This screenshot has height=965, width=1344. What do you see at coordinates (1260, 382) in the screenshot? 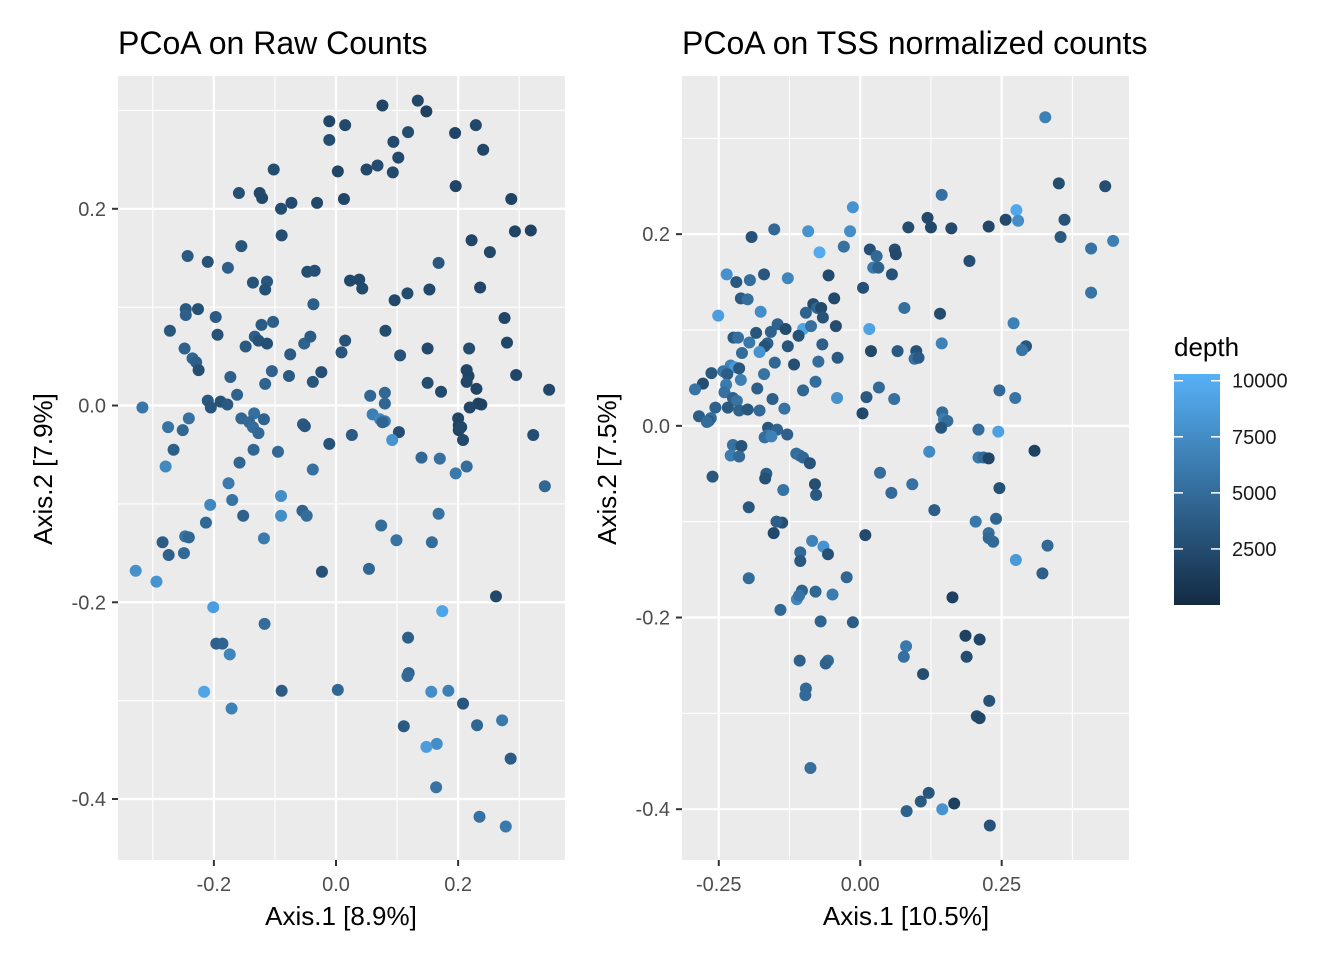
I see `legend-label: 10000` at bounding box center [1260, 382].